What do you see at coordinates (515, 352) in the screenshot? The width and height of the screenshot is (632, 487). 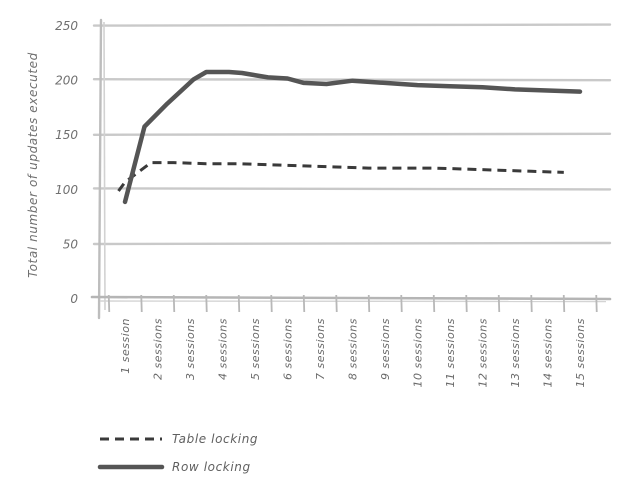 I see `x-tick-label: 13 sessions` at bounding box center [515, 352].